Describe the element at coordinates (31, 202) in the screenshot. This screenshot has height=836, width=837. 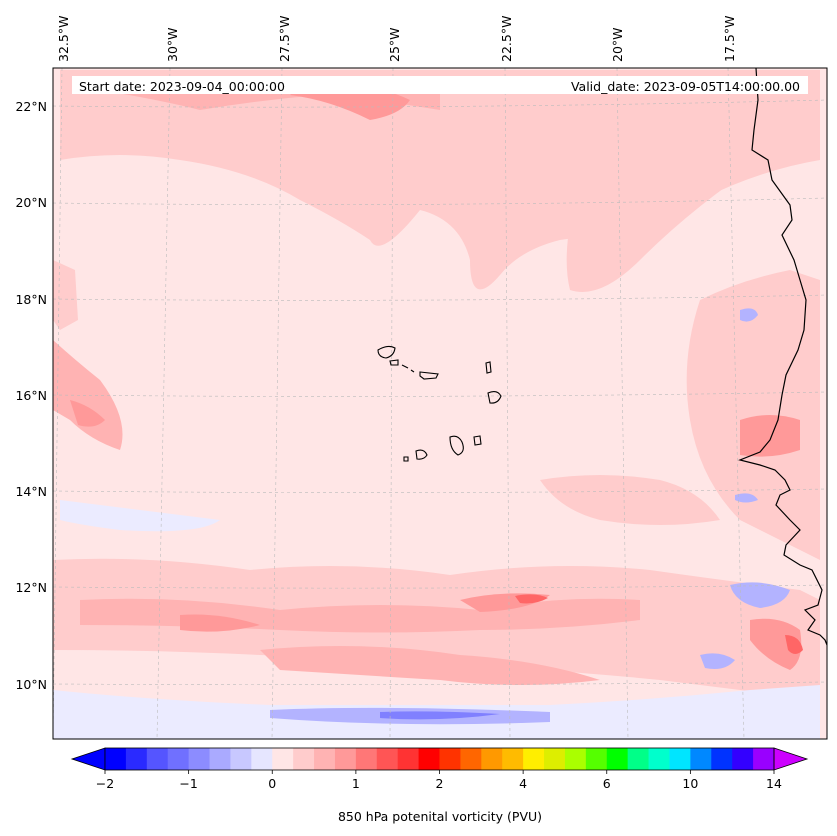
I see `lat-tick: 20°N` at that location.